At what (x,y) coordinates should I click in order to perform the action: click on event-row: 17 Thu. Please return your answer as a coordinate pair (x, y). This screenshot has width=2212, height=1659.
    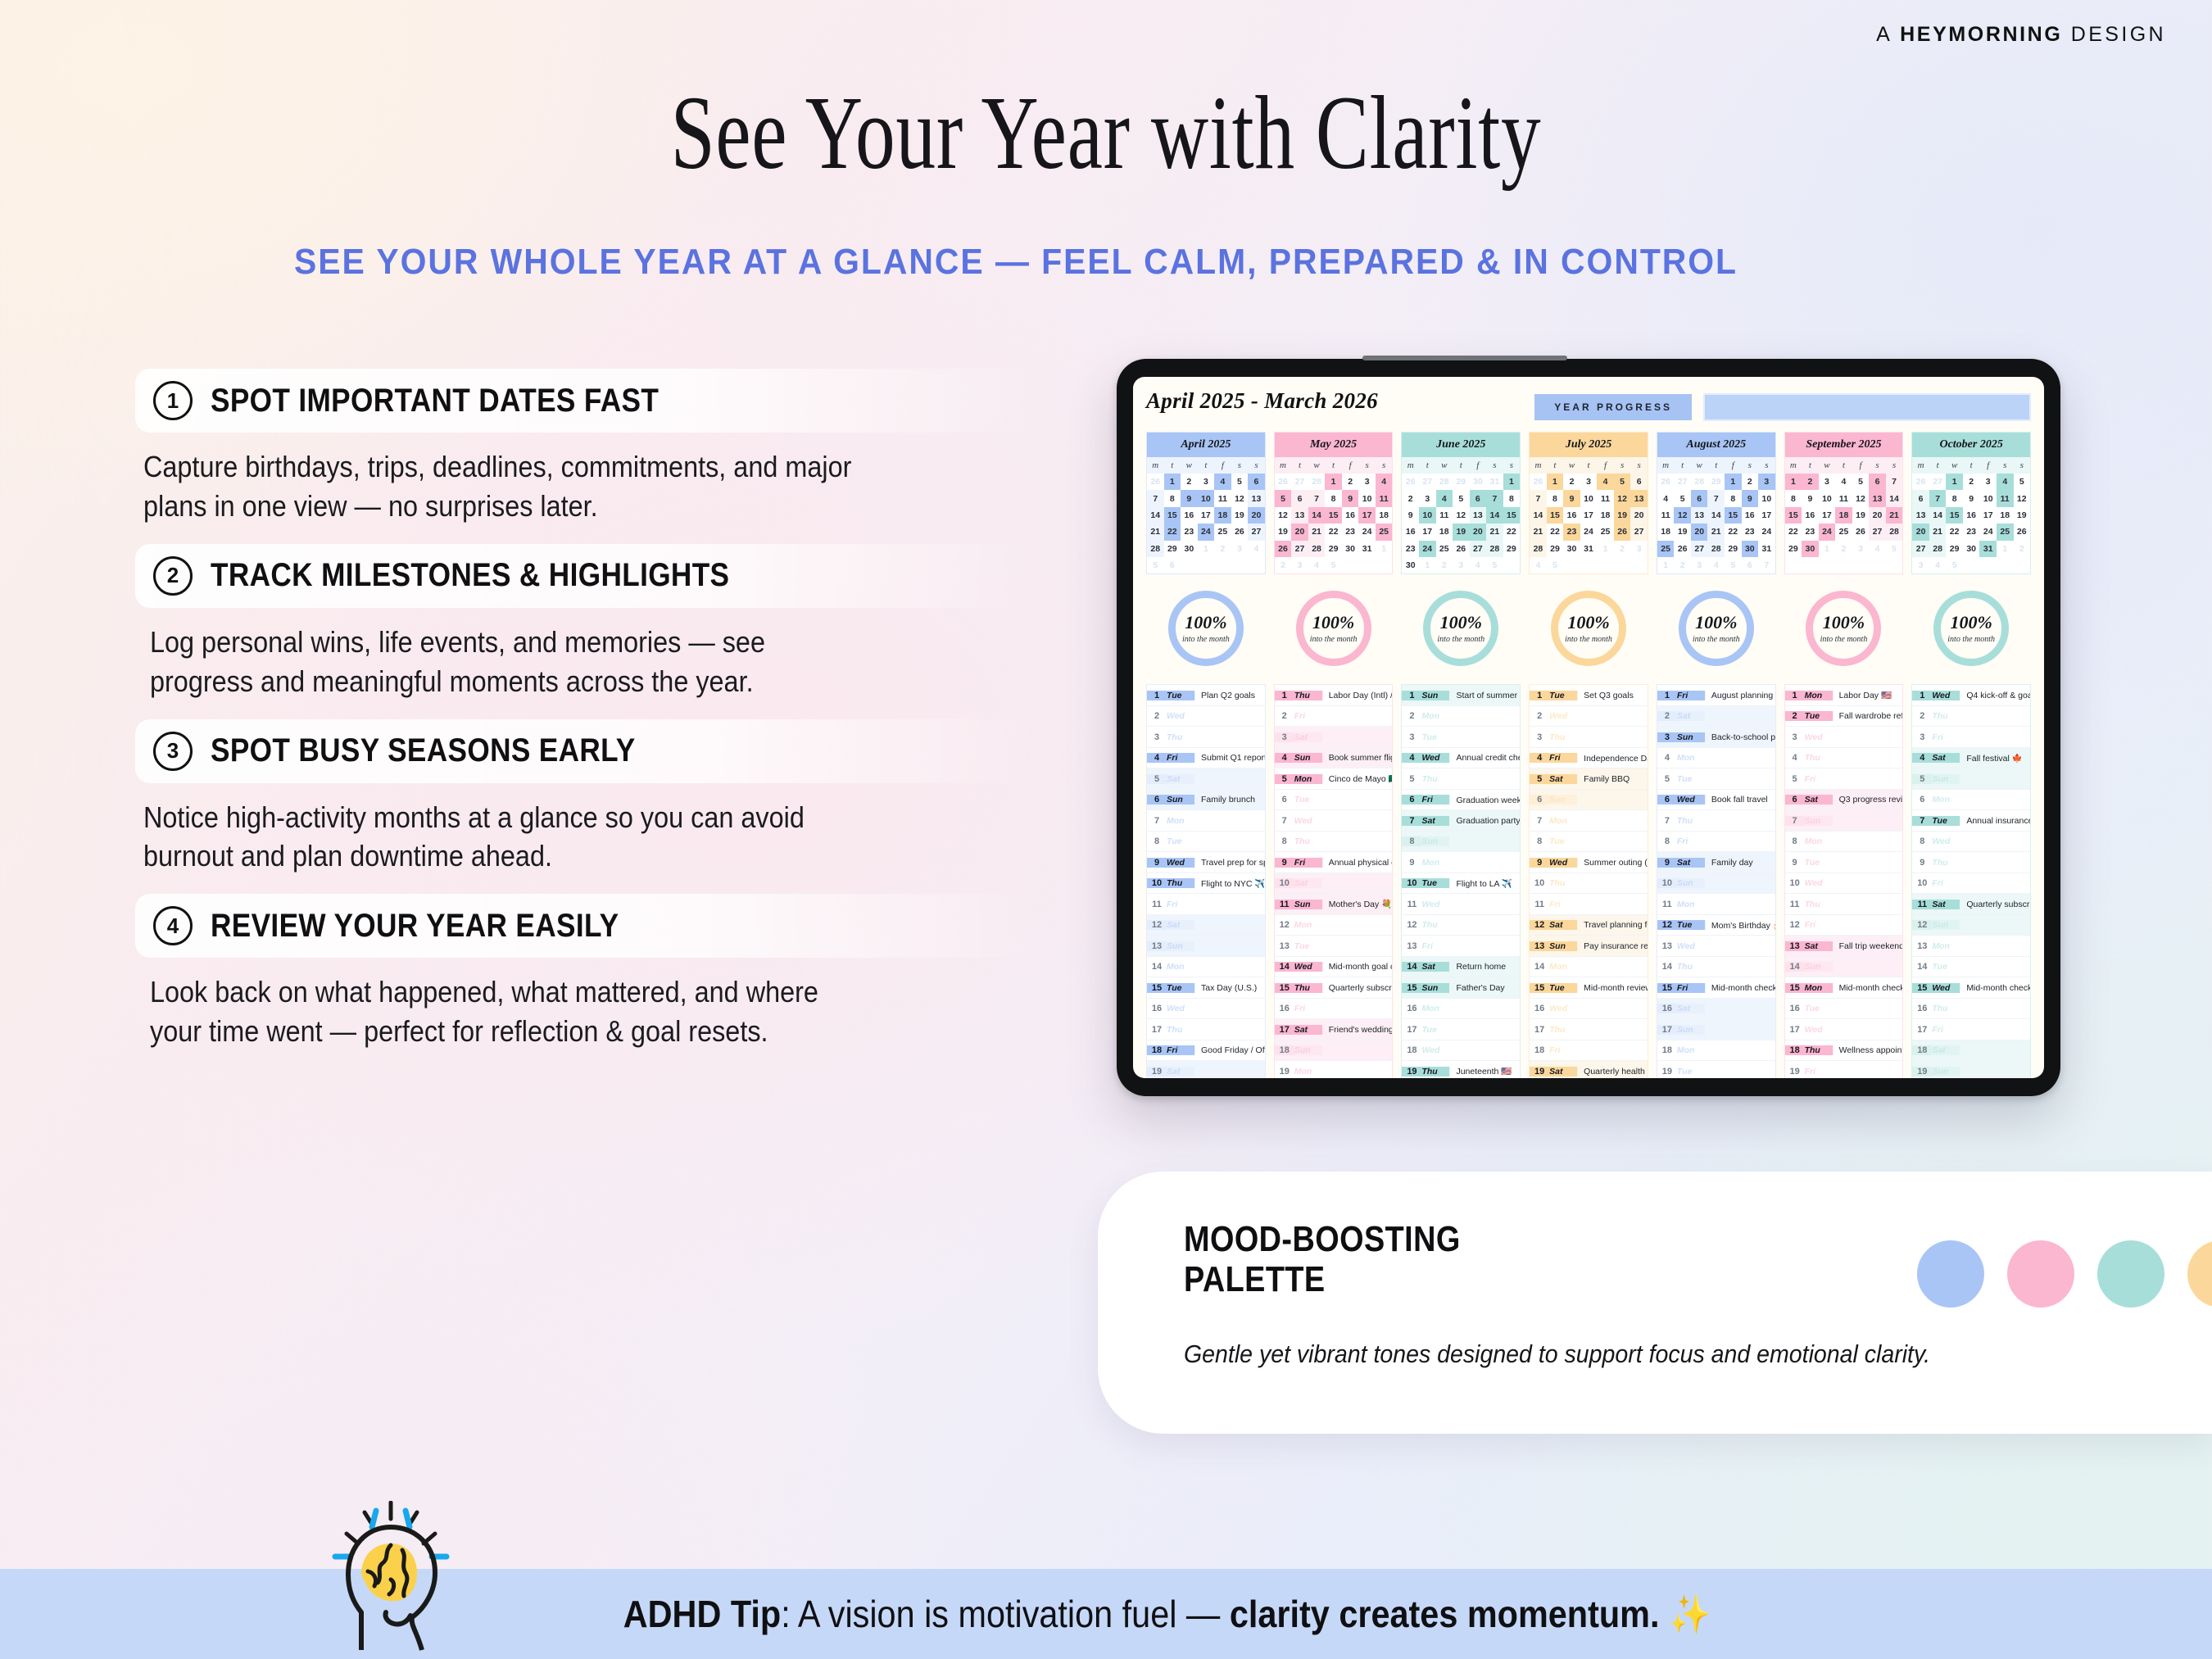
    Looking at the image, I should click on (1206, 1029).